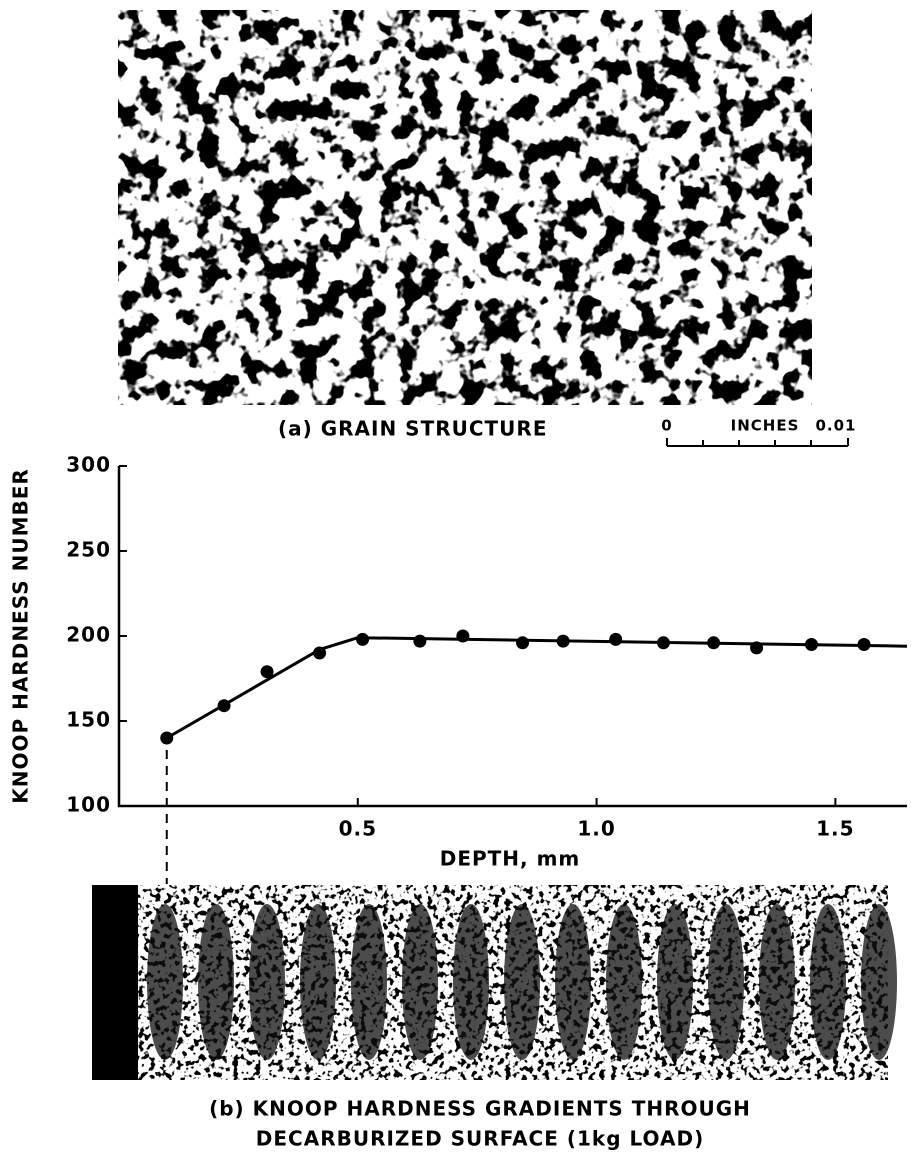 The height and width of the screenshot is (1156, 915). I want to click on scale-unit: INCHES, so click(765, 426).